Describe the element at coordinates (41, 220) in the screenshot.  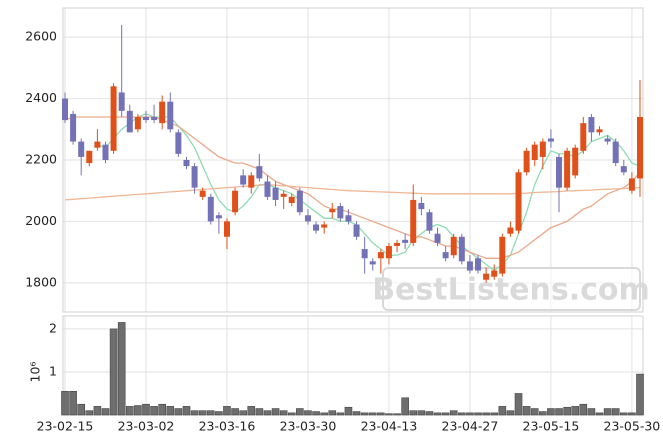
I see `y-tick-label: 2000` at that location.